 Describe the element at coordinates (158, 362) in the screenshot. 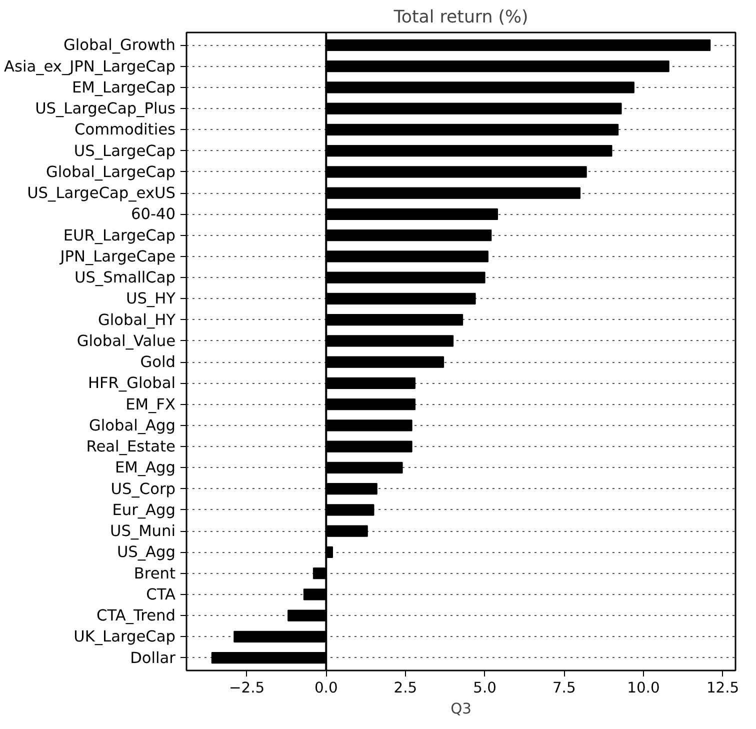

I see `y-tick-label: Gold` at that location.